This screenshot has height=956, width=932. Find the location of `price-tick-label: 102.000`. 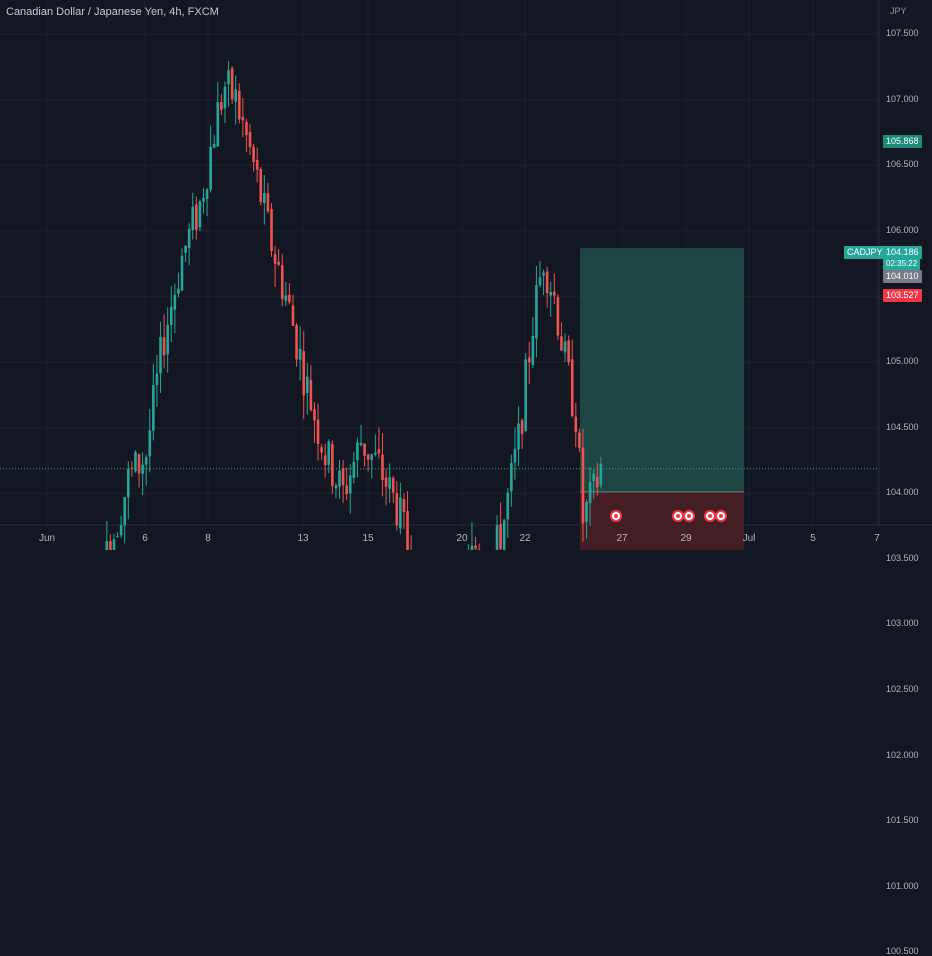

price-tick-label: 102.000 is located at coordinates (902, 754).